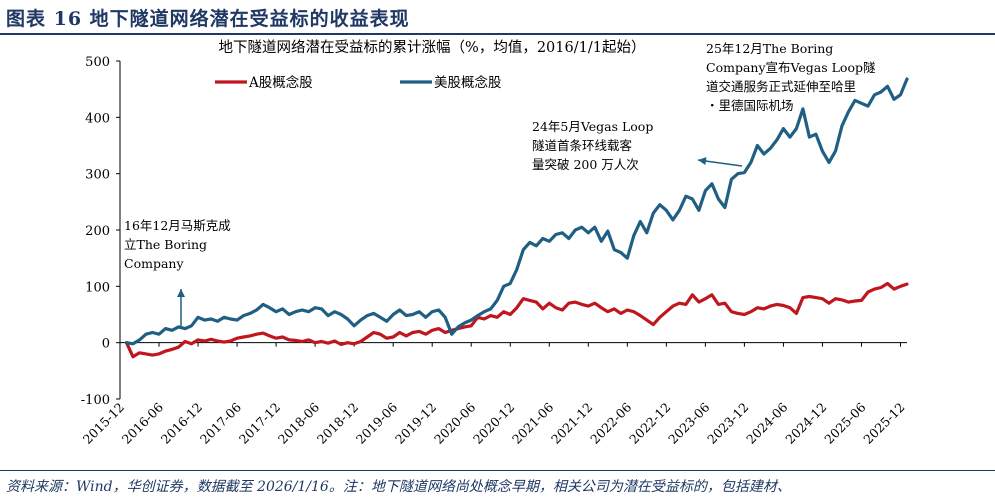 Image resolution: width=995 pixels, height=502 pixels. Describe the element at coordinates (571, 423) in the screenshot. I see `x-tick-label: 2021-12` at that location.